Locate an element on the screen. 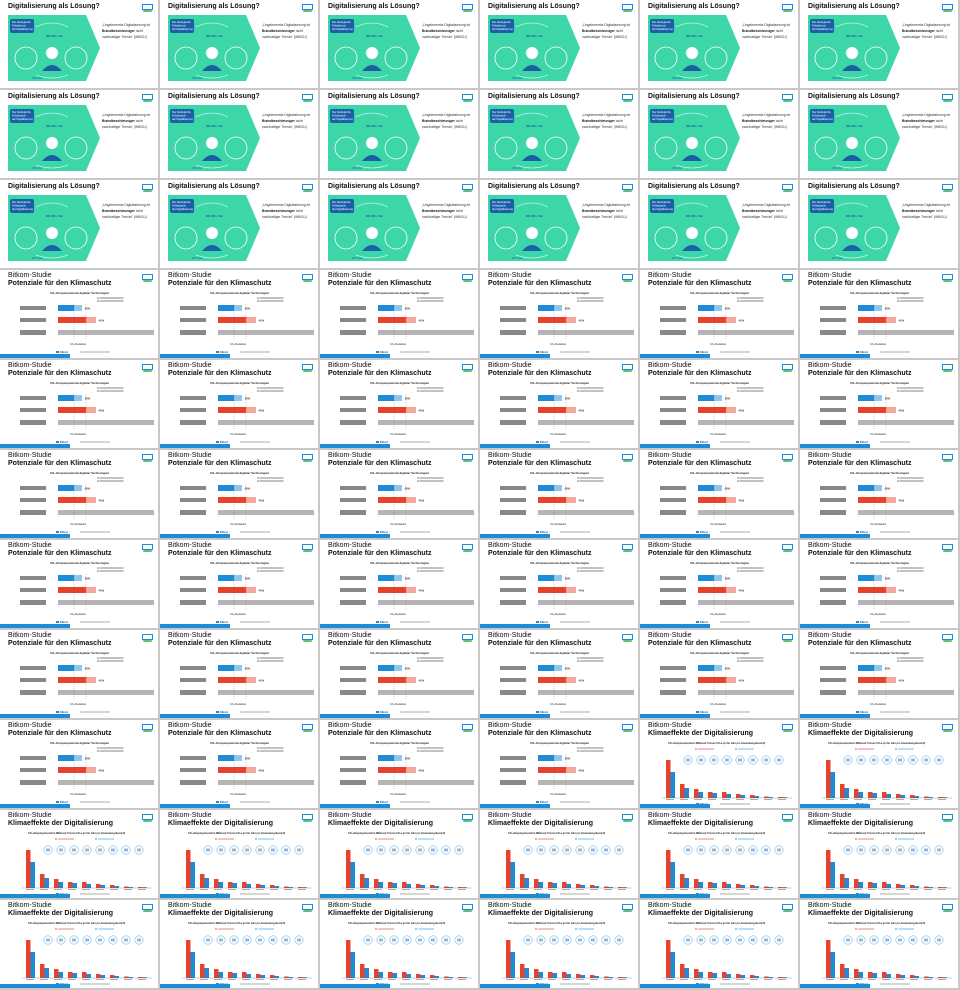  art-label: Der ökologische is located at coordinates (21, 112).